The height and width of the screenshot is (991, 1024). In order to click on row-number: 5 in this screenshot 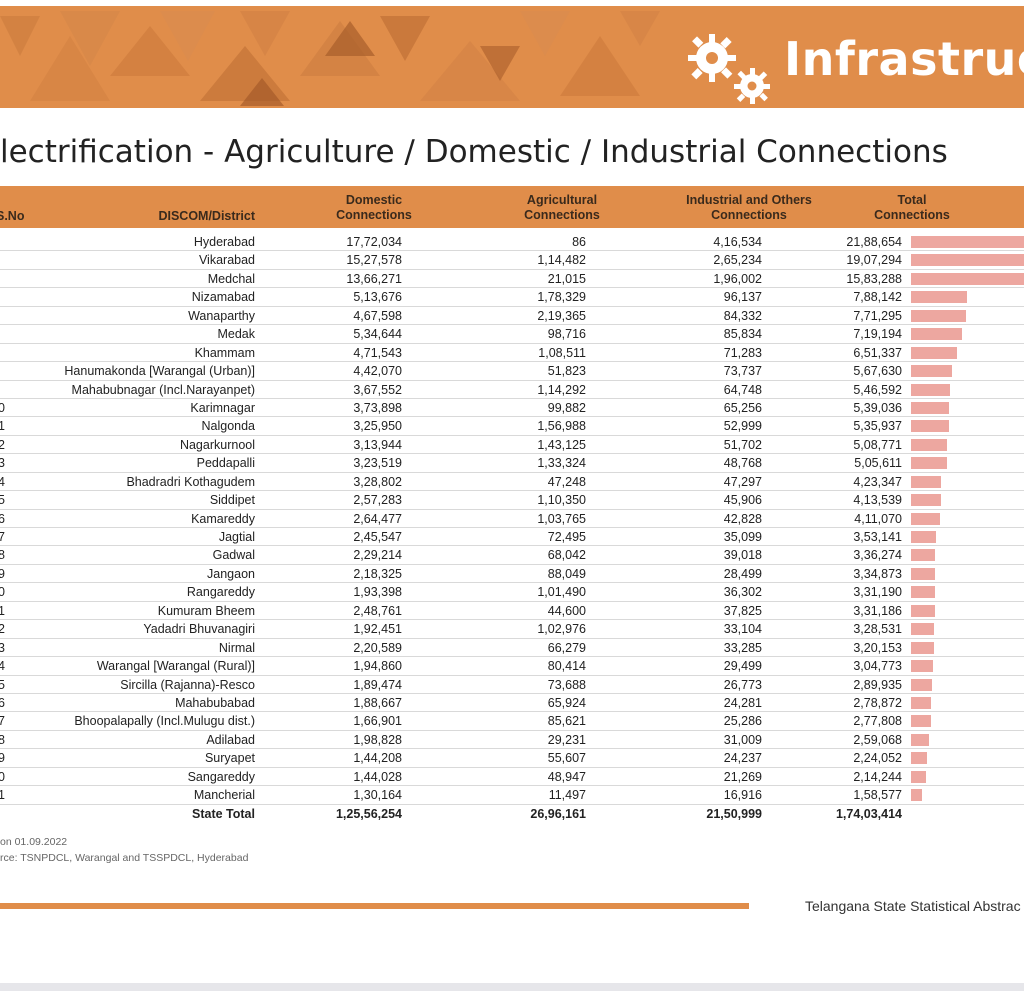, I will do `click(2, 500)`.